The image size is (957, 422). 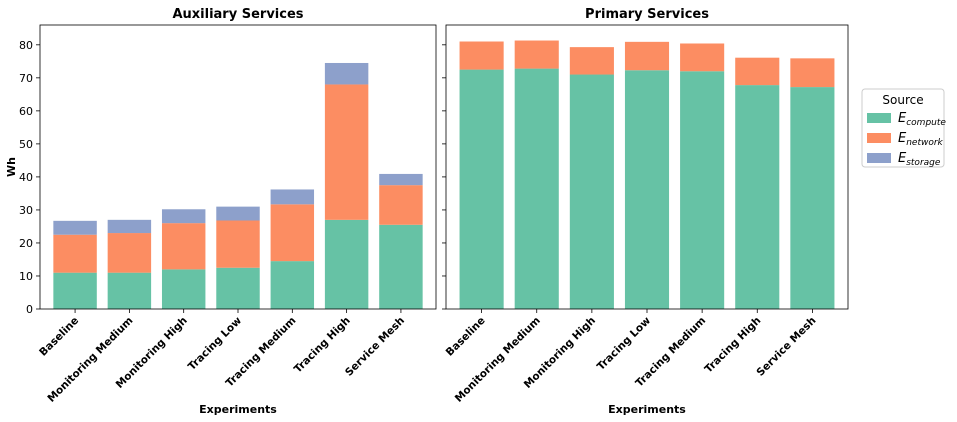 I want to click on legend-swatch-network, so click(x=879, y=138).